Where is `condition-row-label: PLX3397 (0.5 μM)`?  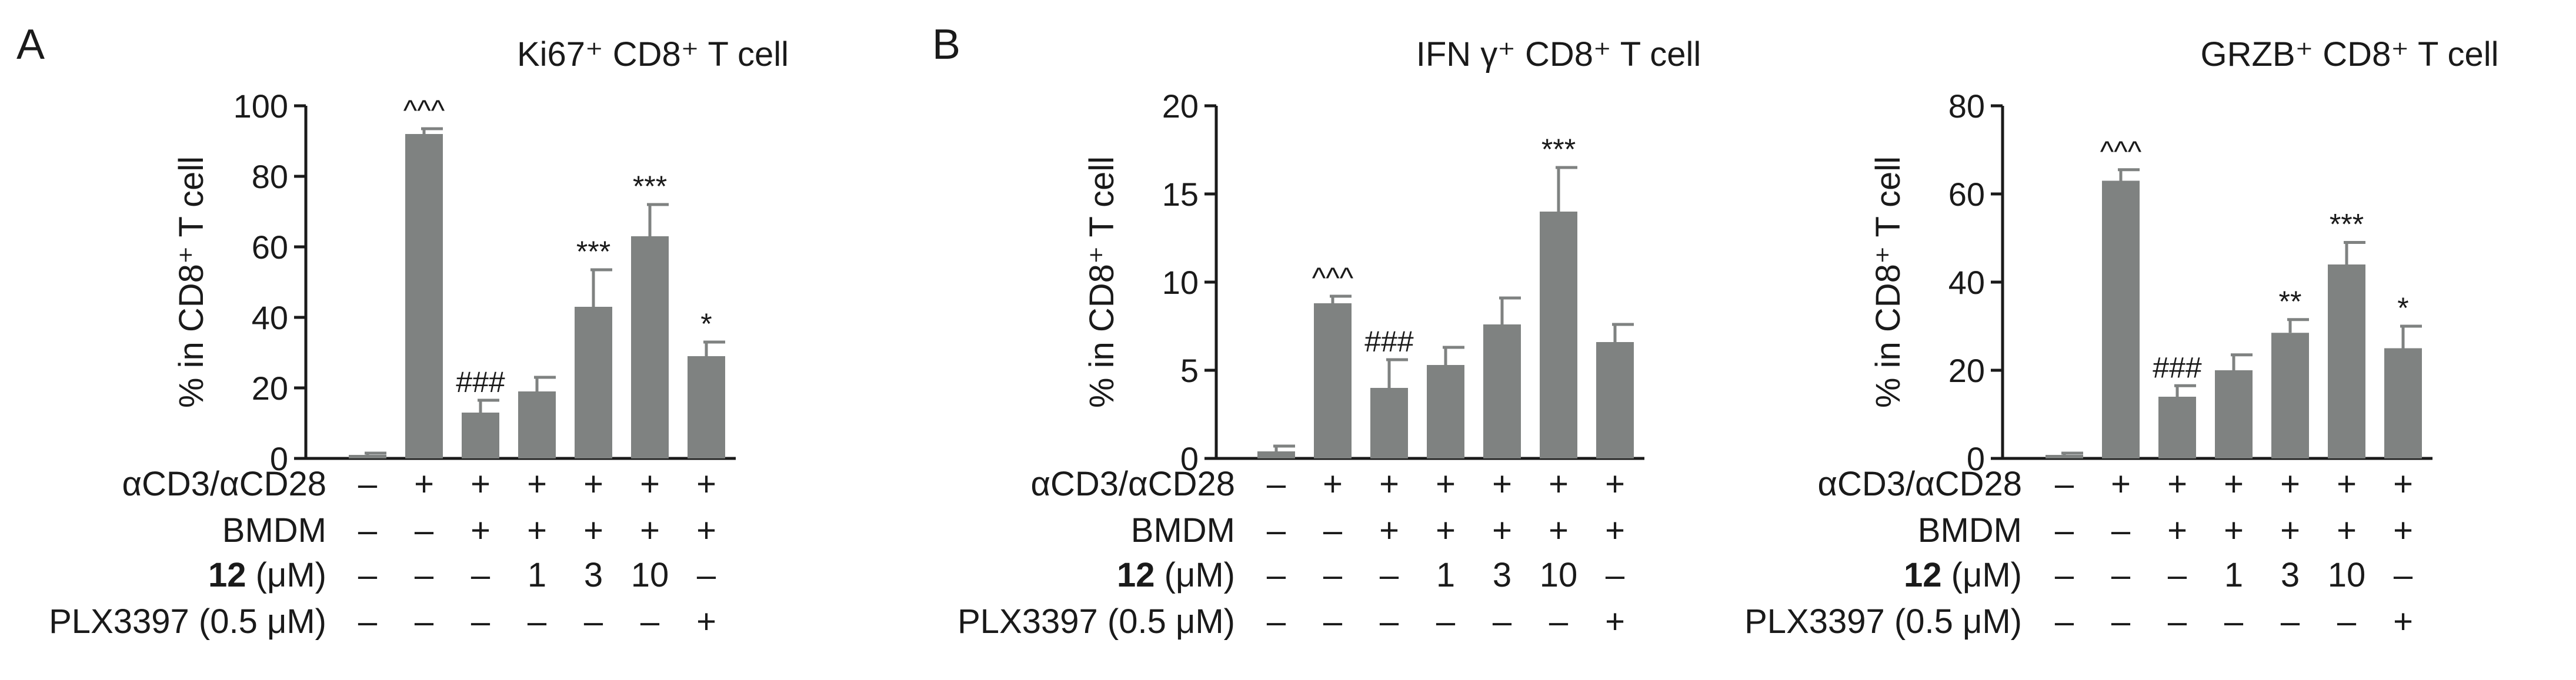
condition-row-label: PLX3397 (0.5 μM) is located at coordinates (1096, 621).